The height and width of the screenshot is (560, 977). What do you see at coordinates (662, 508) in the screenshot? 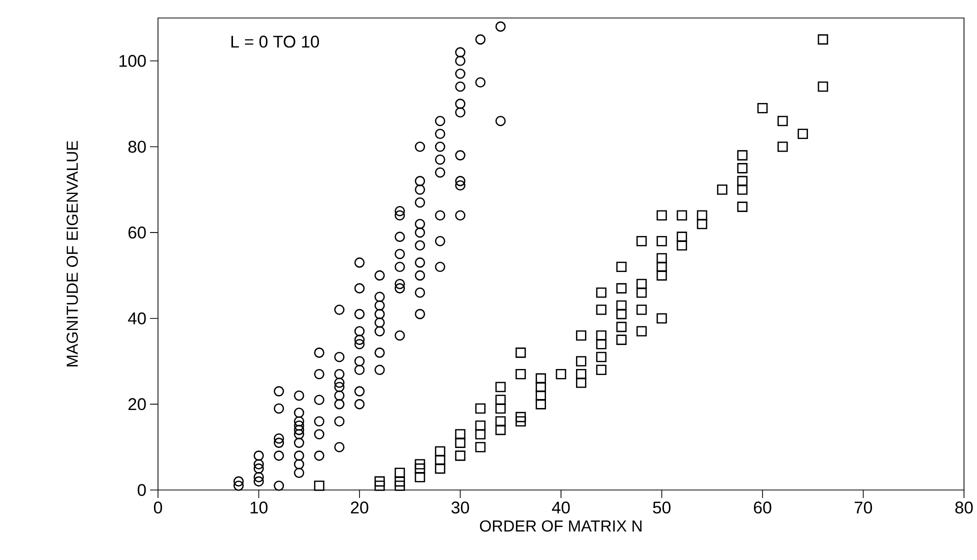
I see `x-tick-label: 50` at bounding box center [662, 508].